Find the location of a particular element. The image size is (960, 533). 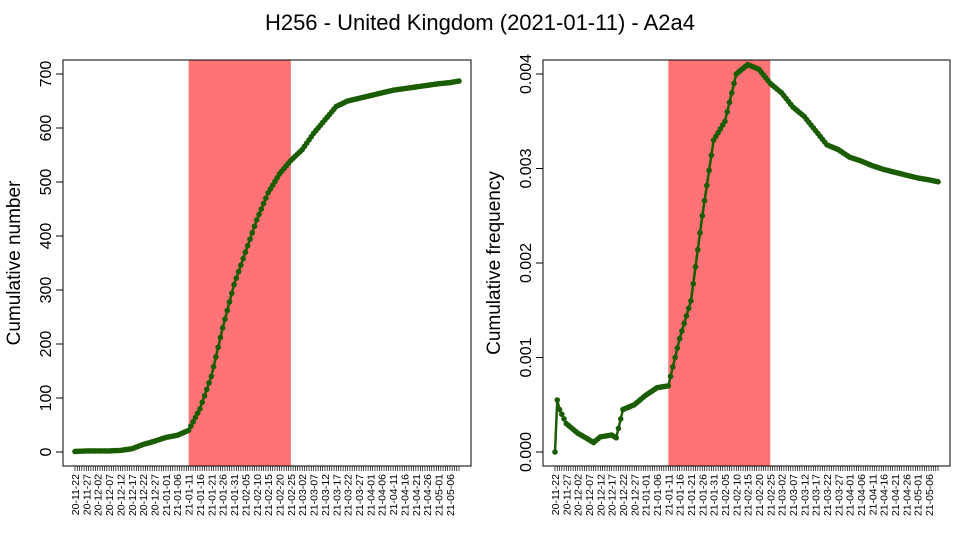

x-tick-label: 21-04-26 is located at coordinates (907, 495).